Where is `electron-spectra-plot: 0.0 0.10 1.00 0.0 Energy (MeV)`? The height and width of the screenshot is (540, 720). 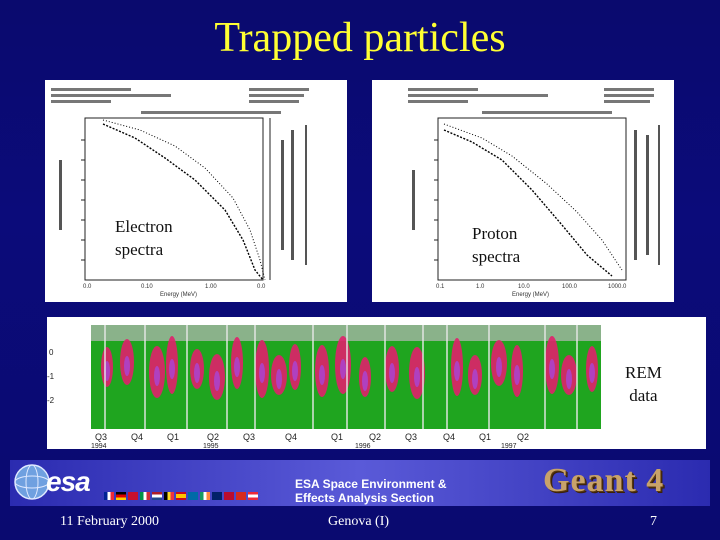
electron-spectra-plot: 0.0 0.10 1.00 0.0 Energy (MeV) is located at coordinates (180, 193).